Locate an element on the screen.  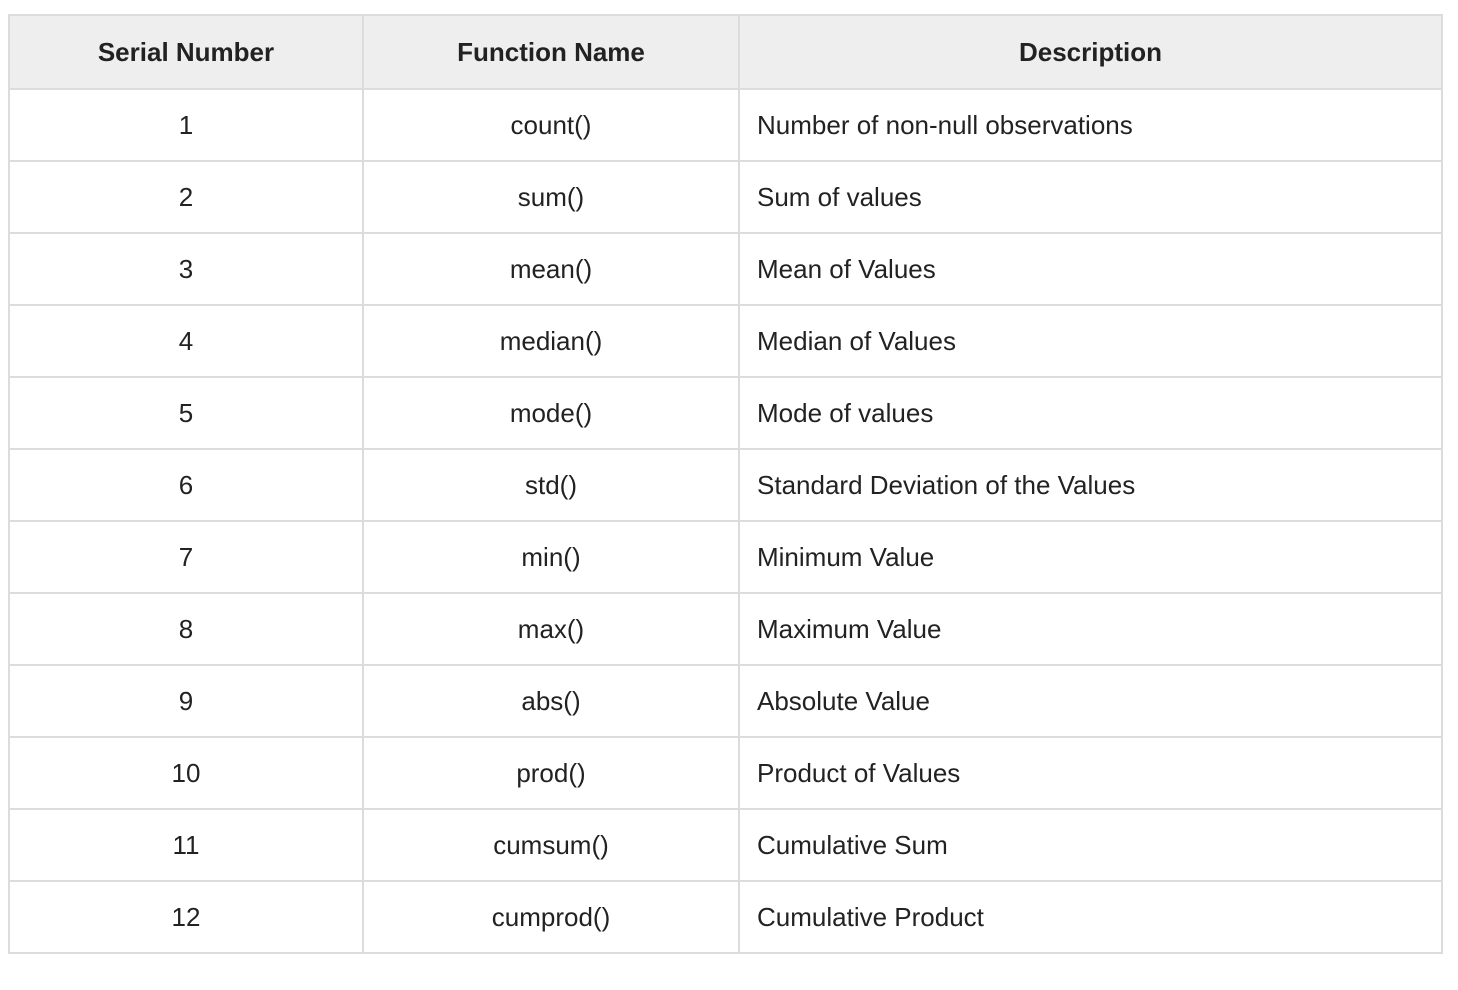
description-cell: Number of non-null observations is located at coordinates (1090, 125).